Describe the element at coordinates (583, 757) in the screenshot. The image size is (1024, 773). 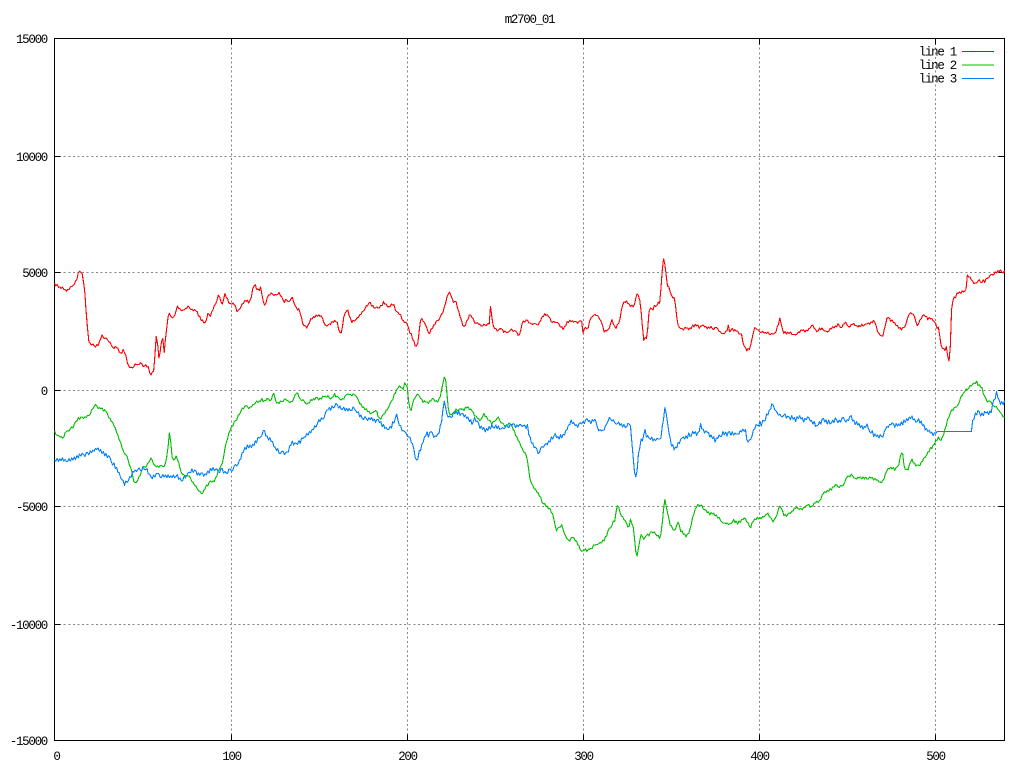
I see `svg-text: 300` at that location.